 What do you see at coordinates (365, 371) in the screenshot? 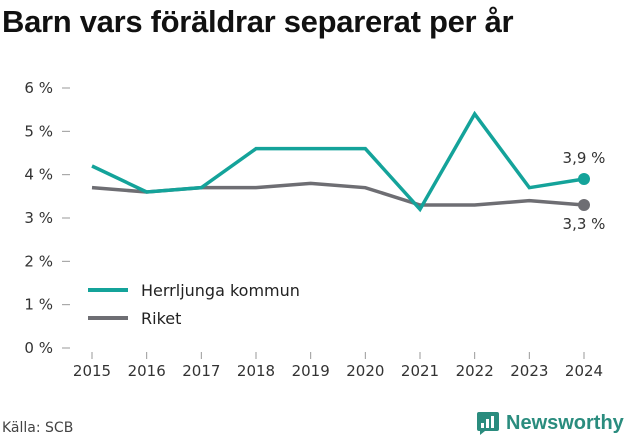
I see `x-tick-label: 2020` at bounding box center [365, 371].